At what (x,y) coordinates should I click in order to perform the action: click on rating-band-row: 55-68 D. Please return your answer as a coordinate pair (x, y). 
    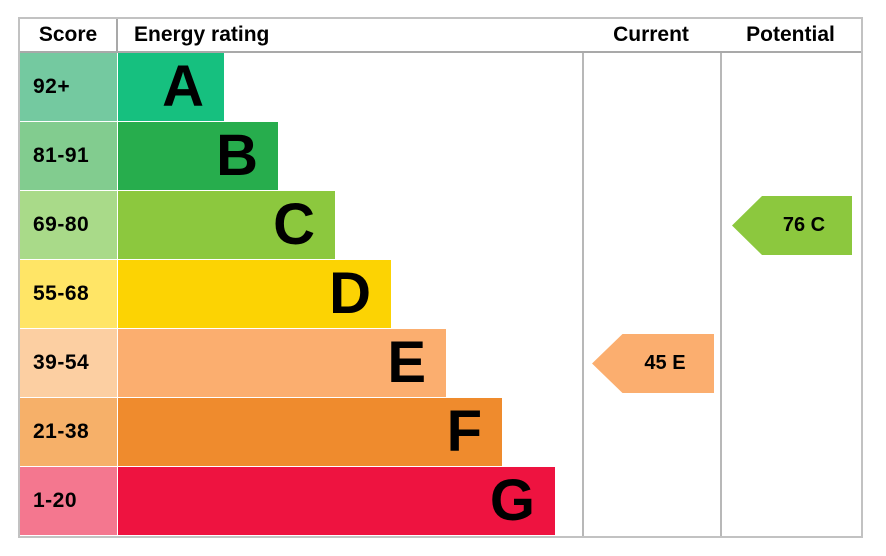
    Looking at the image, I should click on (440, 294).